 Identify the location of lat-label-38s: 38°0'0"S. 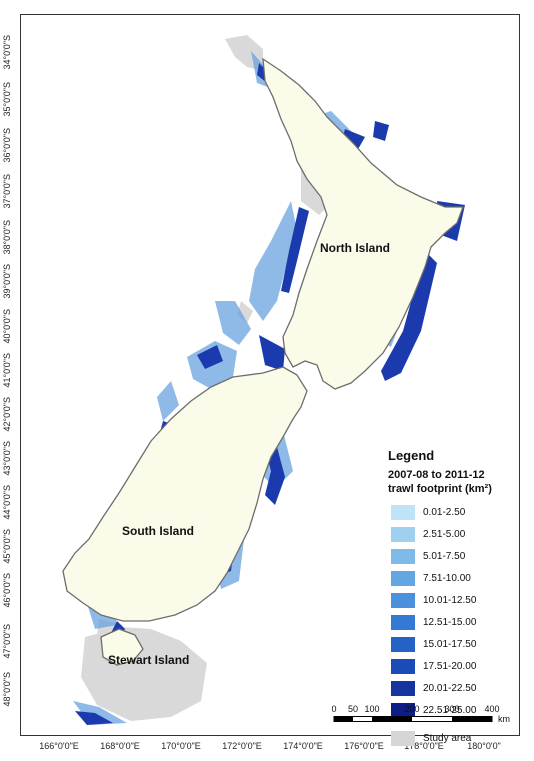
(7, 237).